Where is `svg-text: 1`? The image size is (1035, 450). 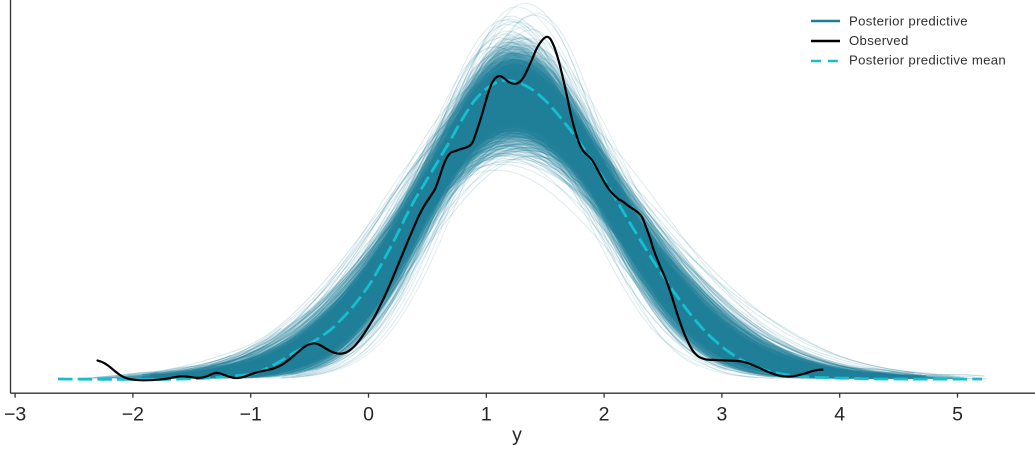
svg-text: 1 is located at coordinates (486, 415).